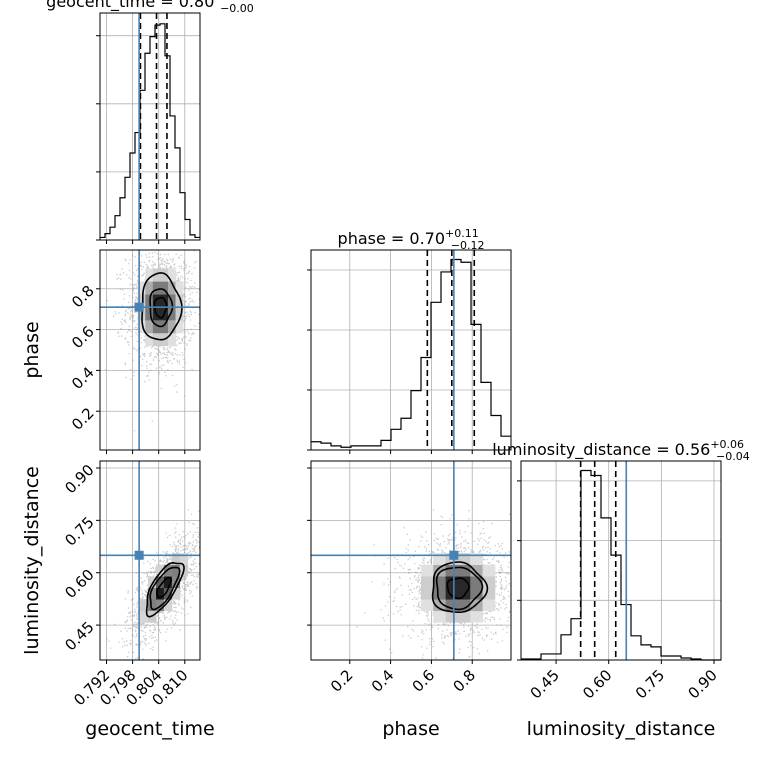  What do you see at coordinates (150, 131) in the screenshot?
I see `histogram-geocent_time` at bounding box center [150, 131].